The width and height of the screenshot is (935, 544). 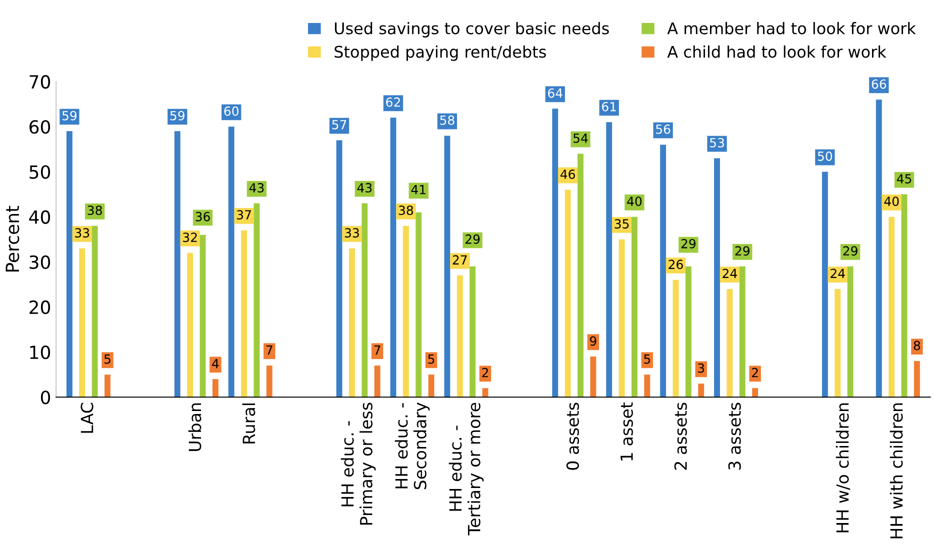 I want to click on data-label: 37, so click(x=244, y=215).